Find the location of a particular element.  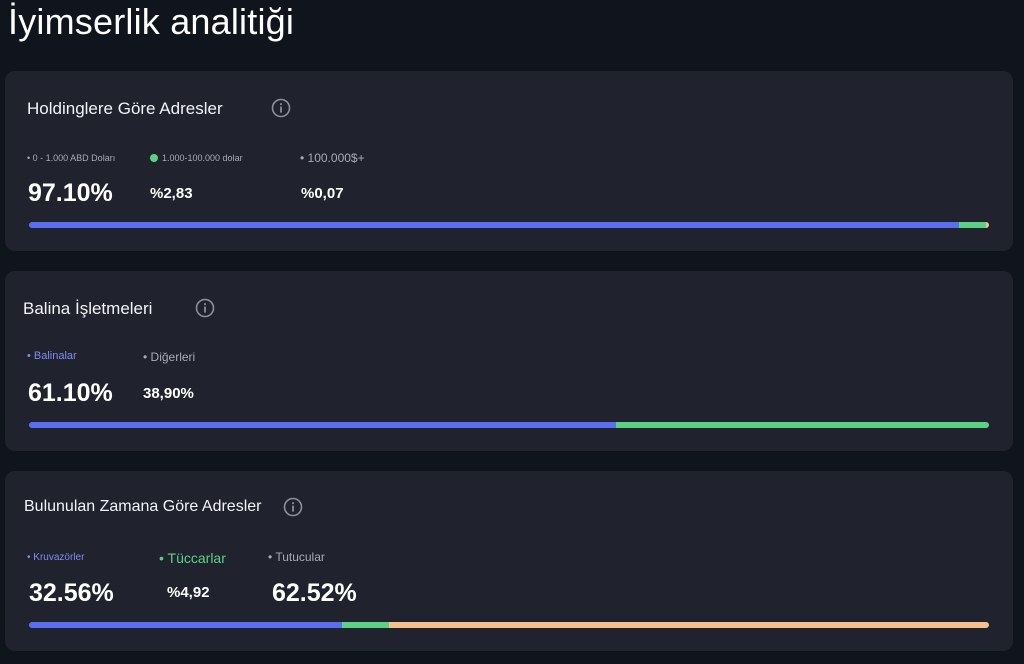

whale-bar is located at coordinates (509, 425).